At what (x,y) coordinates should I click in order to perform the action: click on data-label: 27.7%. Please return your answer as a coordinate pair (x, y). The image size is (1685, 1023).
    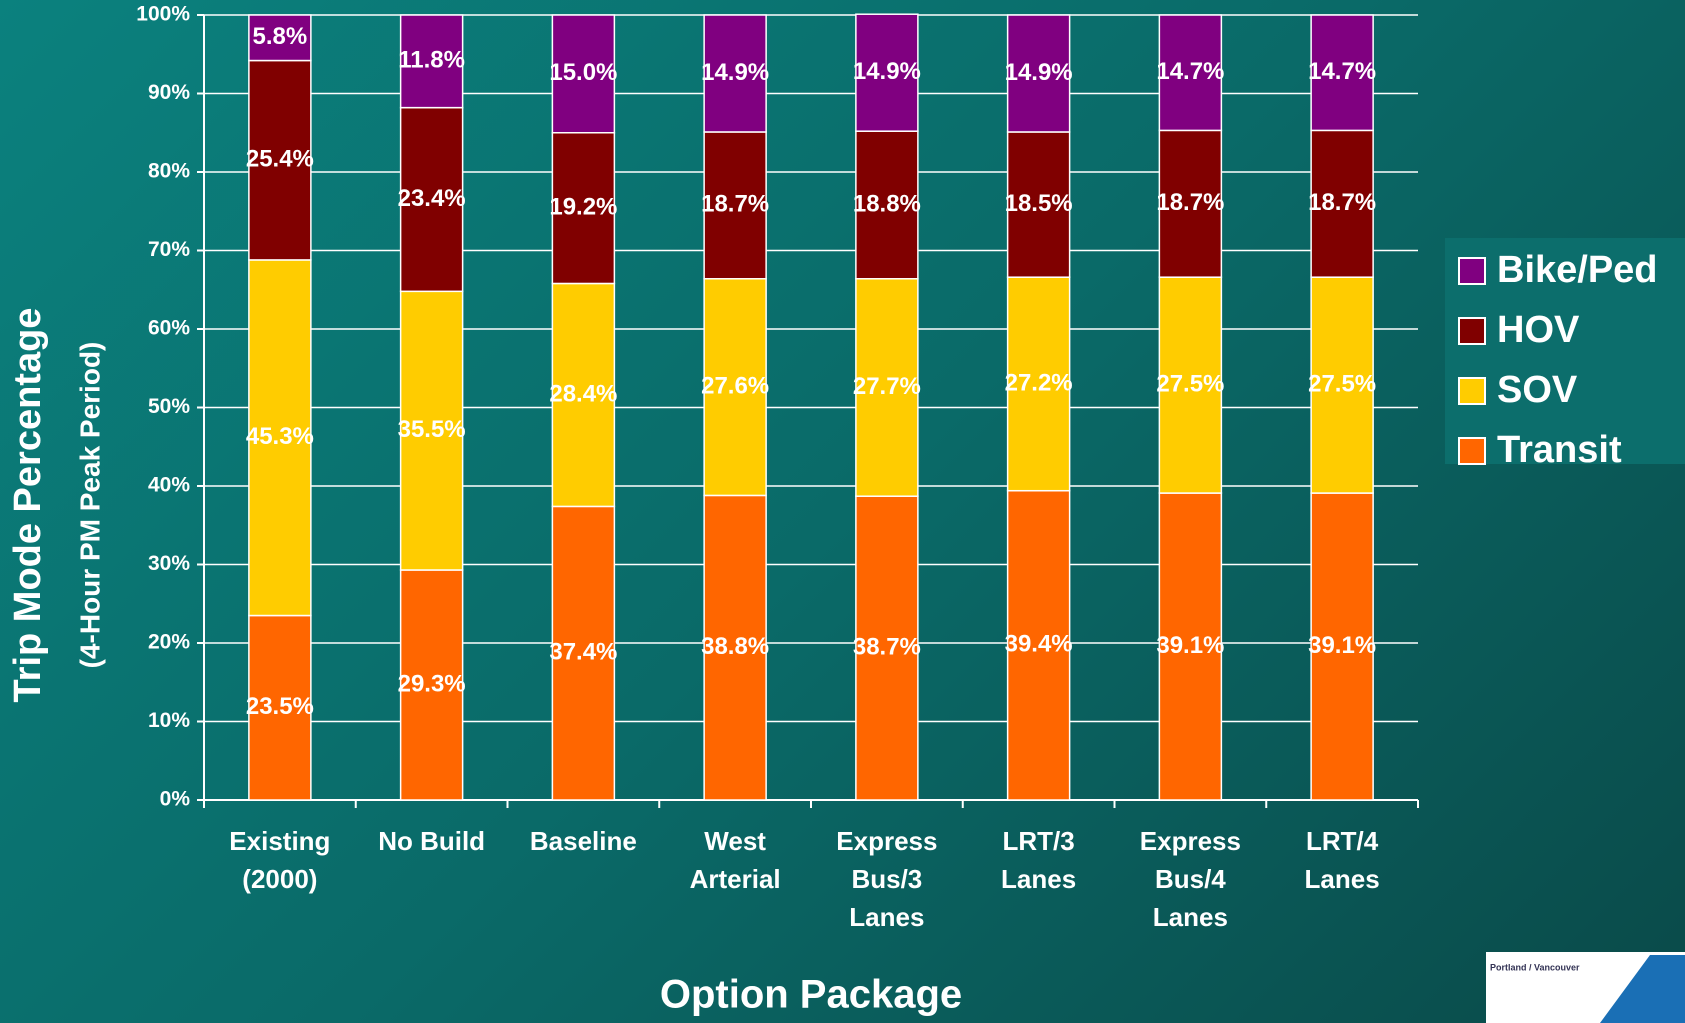
    Looking at the image, I should click on (887, 386).